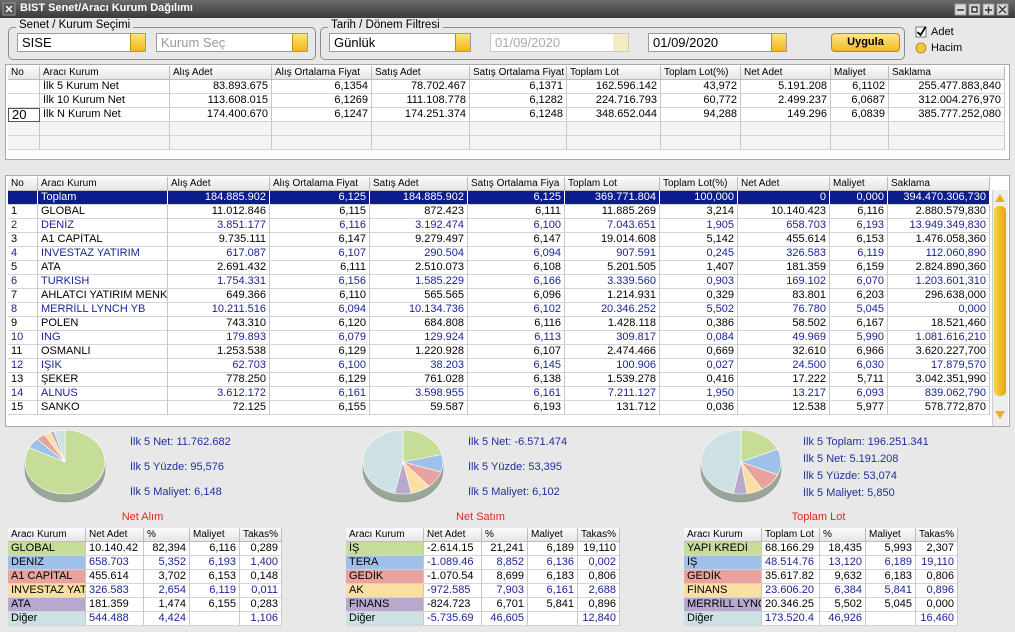 The height and width of the screenshot is (632, 1015). What do you see at coordinates (219, 310) in the screenshot?
I see `table-cell: 10.211.516` at bounding box center [219, 310].